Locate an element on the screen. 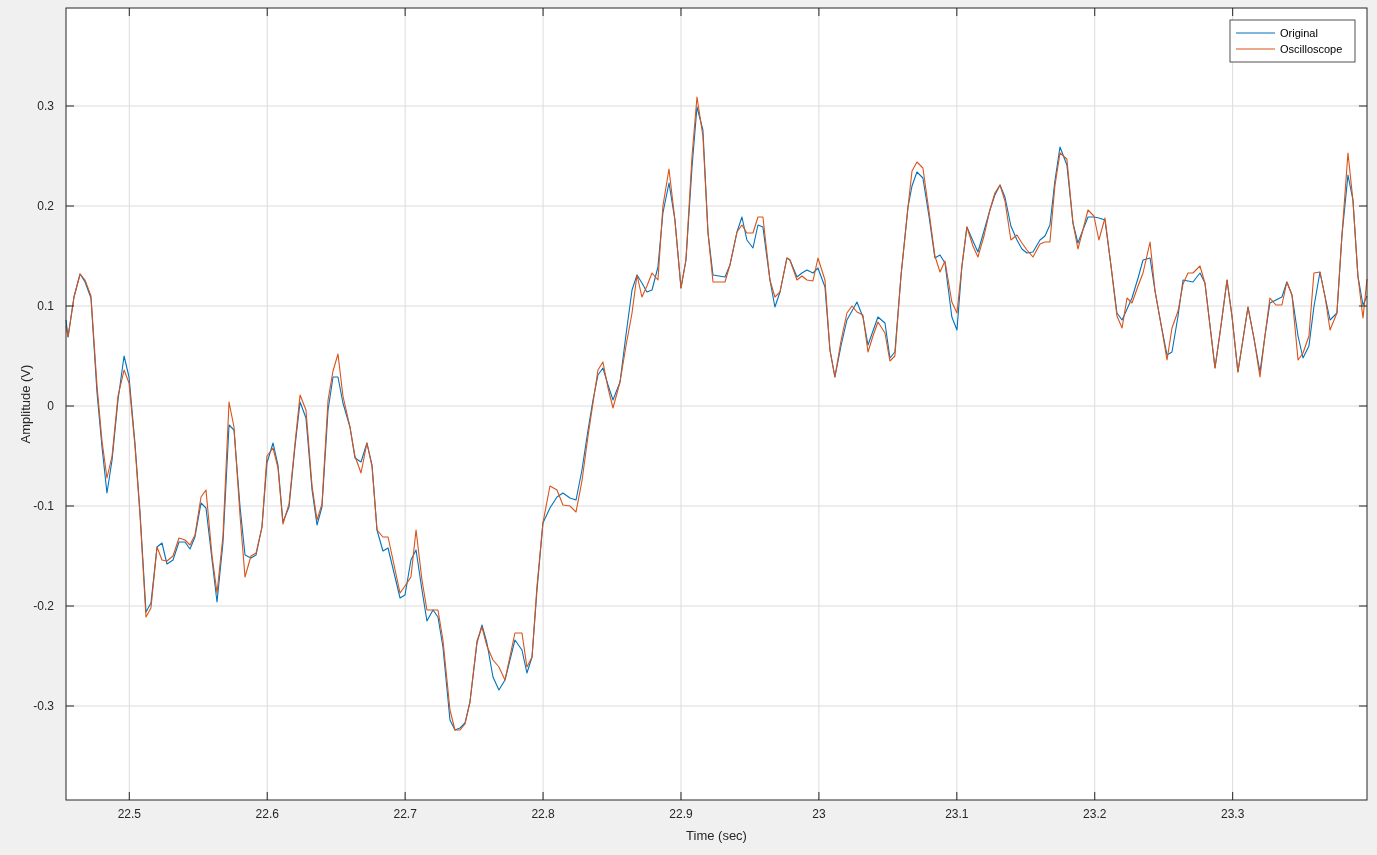 The width and height of the screenshot is (1377, 855). x-tick-label: 23.2 is located at coordinates (1095, 814).